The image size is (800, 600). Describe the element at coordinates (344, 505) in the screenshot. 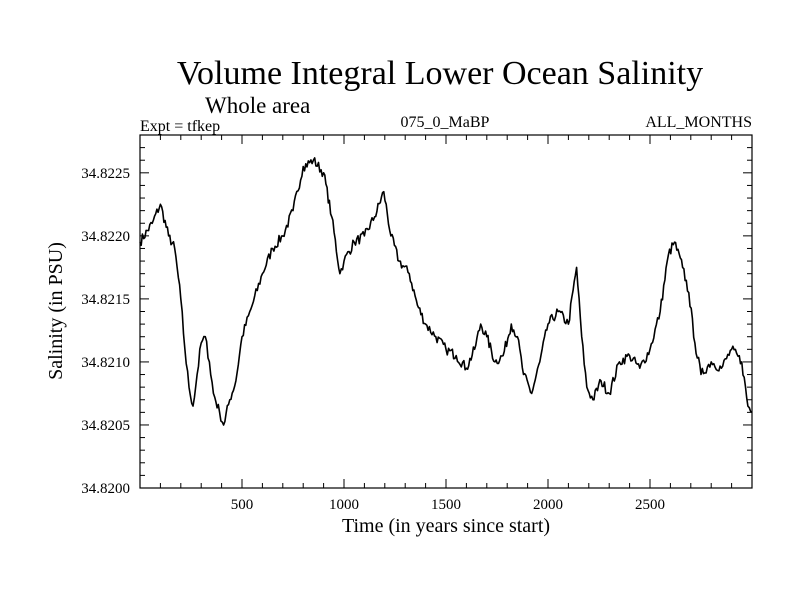

I see `x-tick-label: 1000` at that location.